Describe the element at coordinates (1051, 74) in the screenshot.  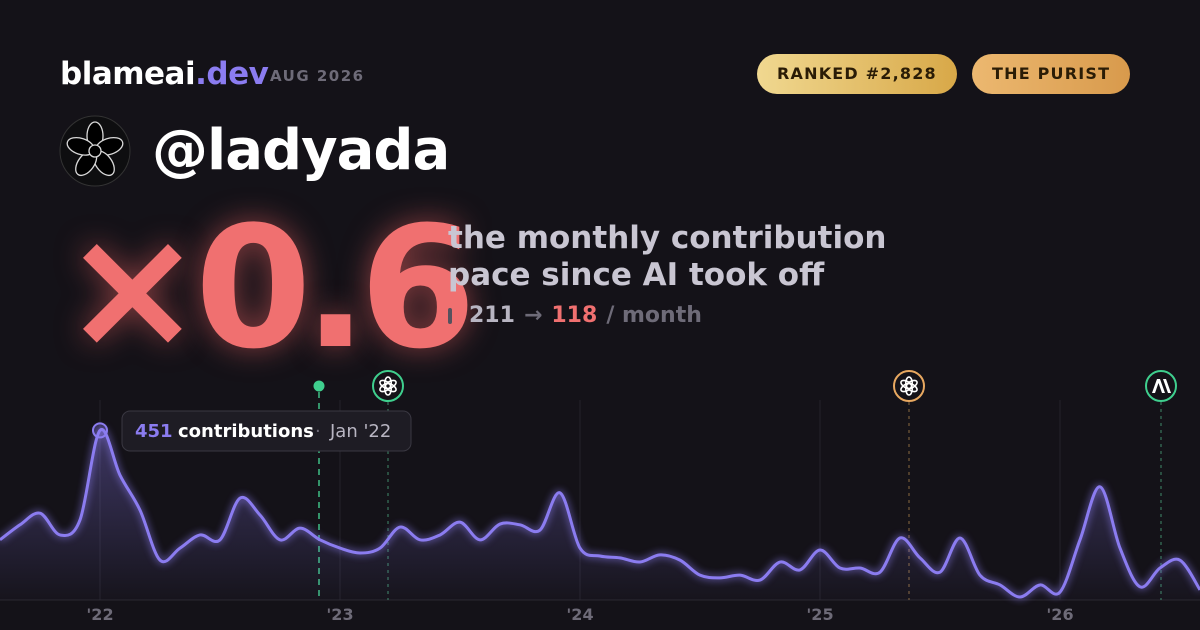
I see `persona-badge: THE PURIST` at that location.